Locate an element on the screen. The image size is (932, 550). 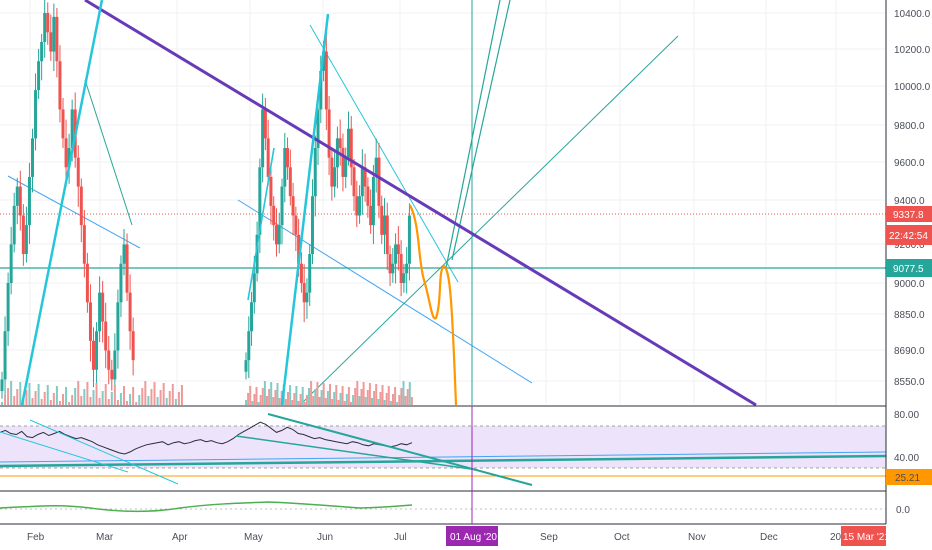
channel-line-middle is located at coordinates (385, 291).